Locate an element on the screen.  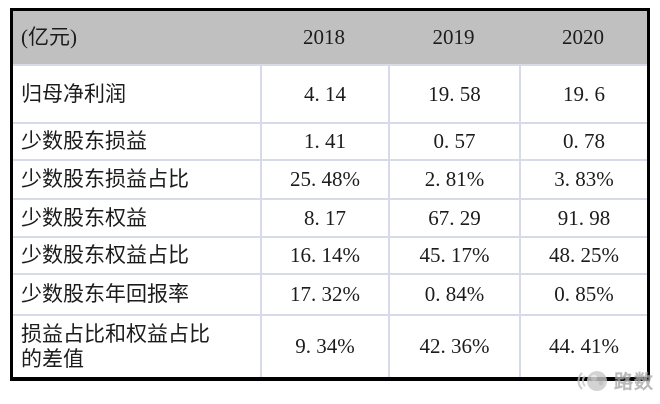
row-label: 少数股东年回报率 is located at coordinates (105, 294).